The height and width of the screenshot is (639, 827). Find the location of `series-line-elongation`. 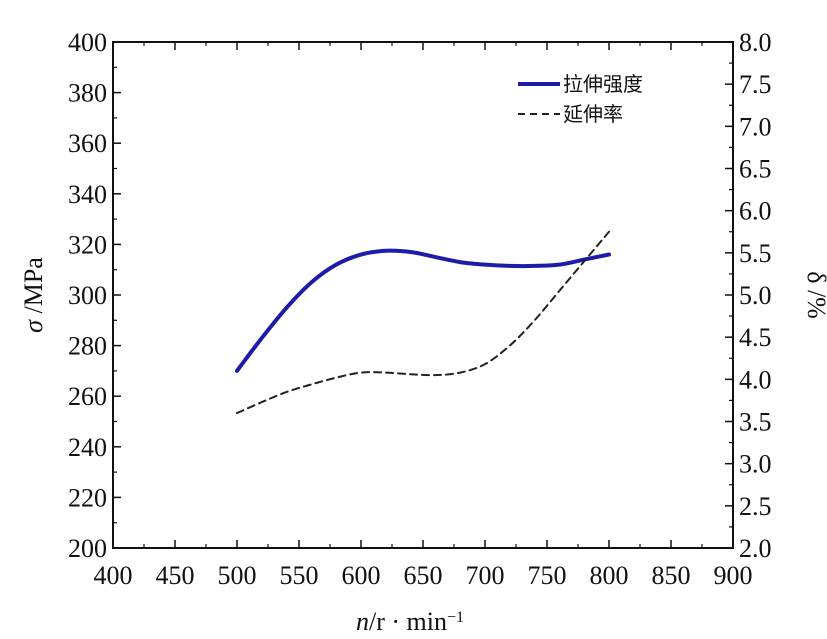

series-line-elongation is located at coordinates (423, 322).